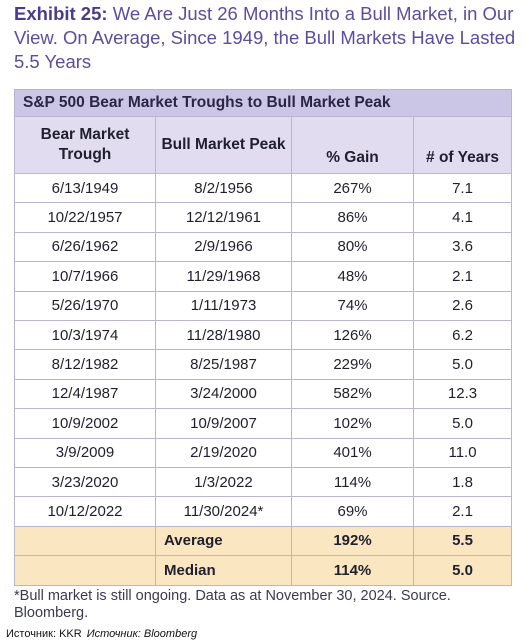  I want to click on cell-gain: 74%, so click(352, 305).